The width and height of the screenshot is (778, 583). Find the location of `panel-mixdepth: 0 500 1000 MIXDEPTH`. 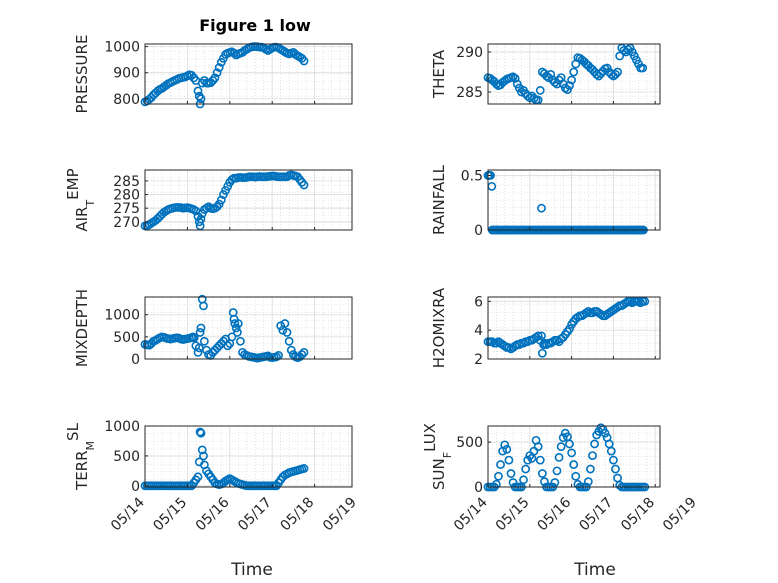

panel-mixdepth: 0 500 1000 MIXDEPTH is located at coordinates (213, 328).